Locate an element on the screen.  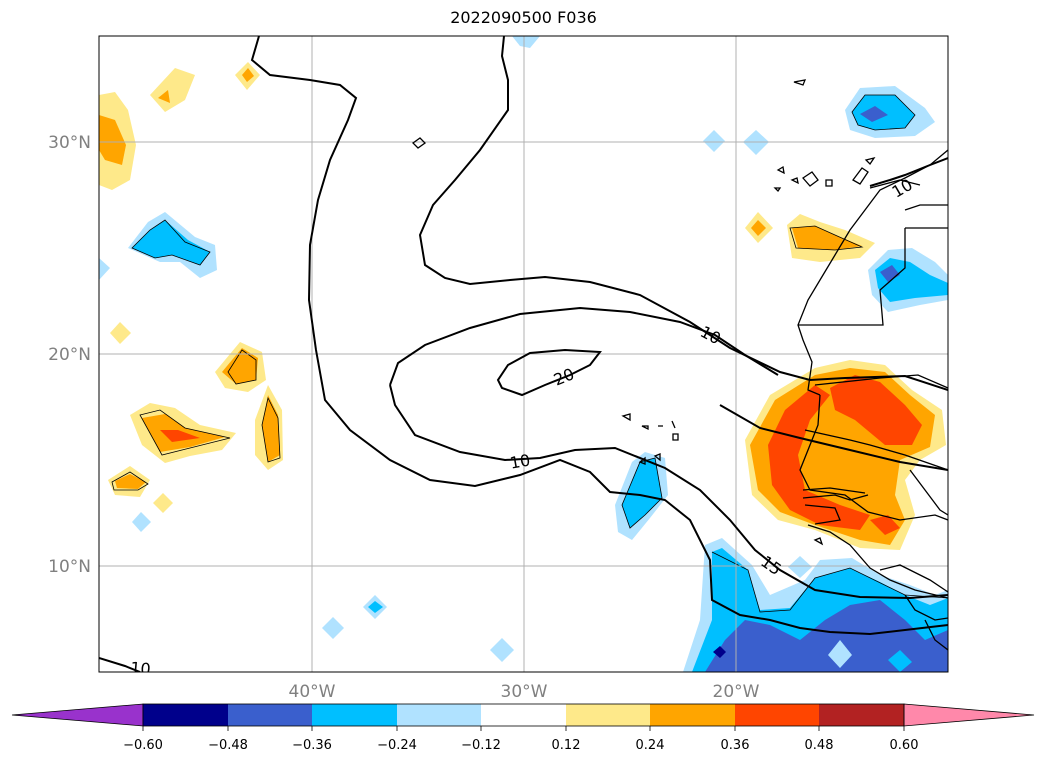
patch-neg-south-deep is located at coordinates (719, 652).